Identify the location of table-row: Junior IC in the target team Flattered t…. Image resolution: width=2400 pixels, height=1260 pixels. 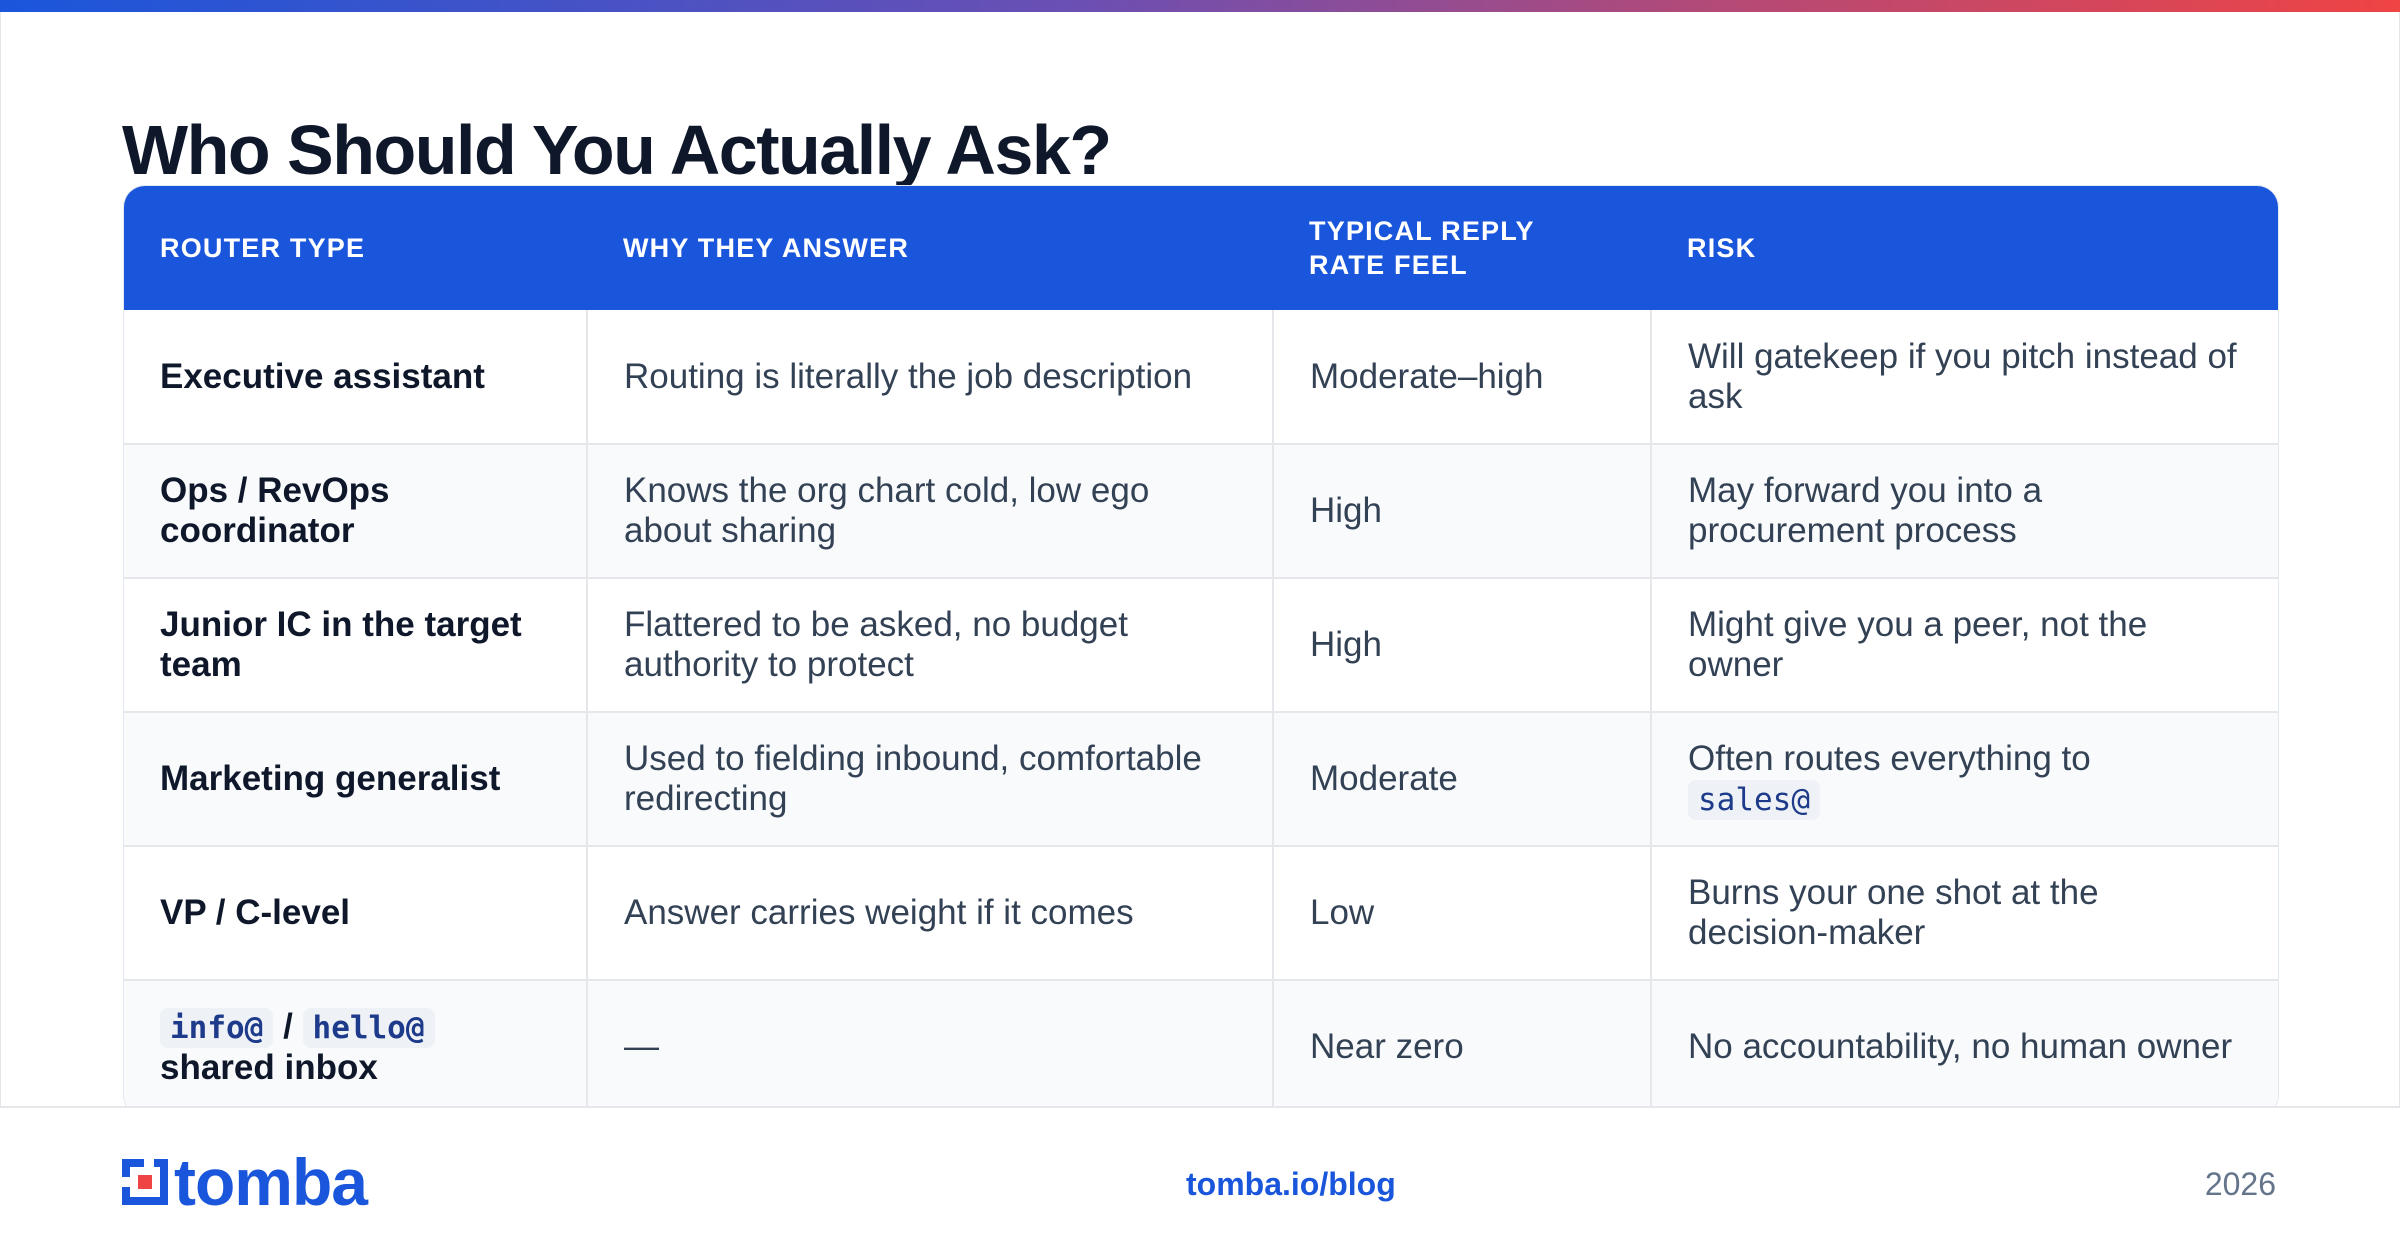
(1201, 645).